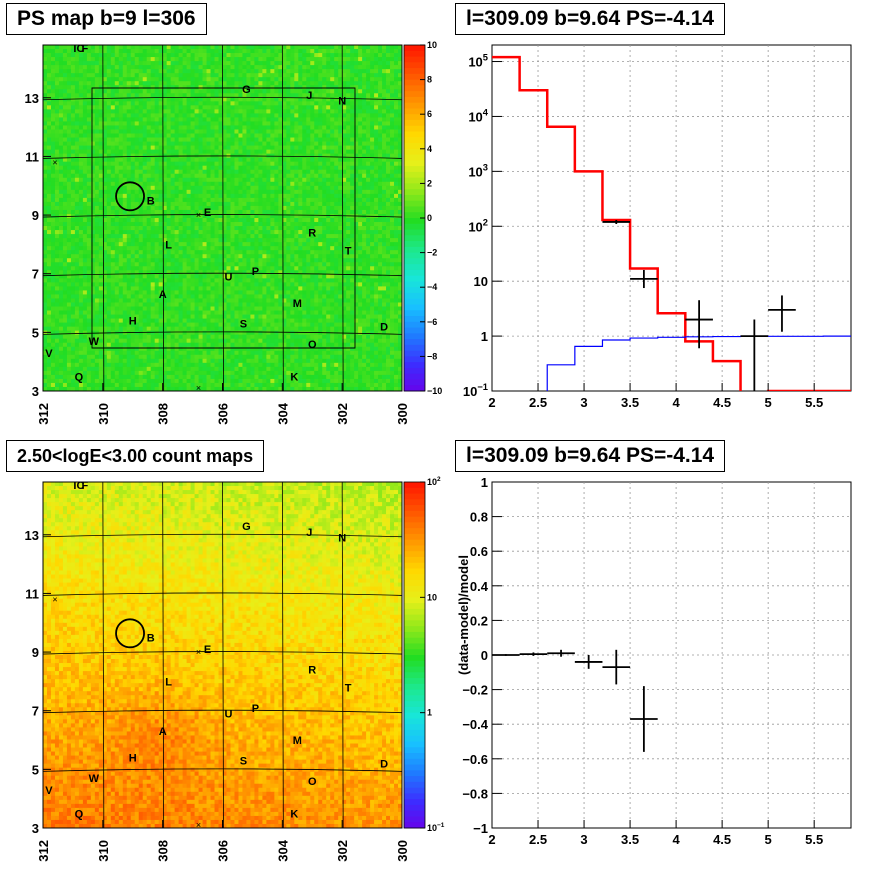 The width and height of the screenshot is (896, 872). What do you see at coordinates (49, 791) in the screenshot?
I see `count-map-source-label: V` at bounding box center [49, 791].